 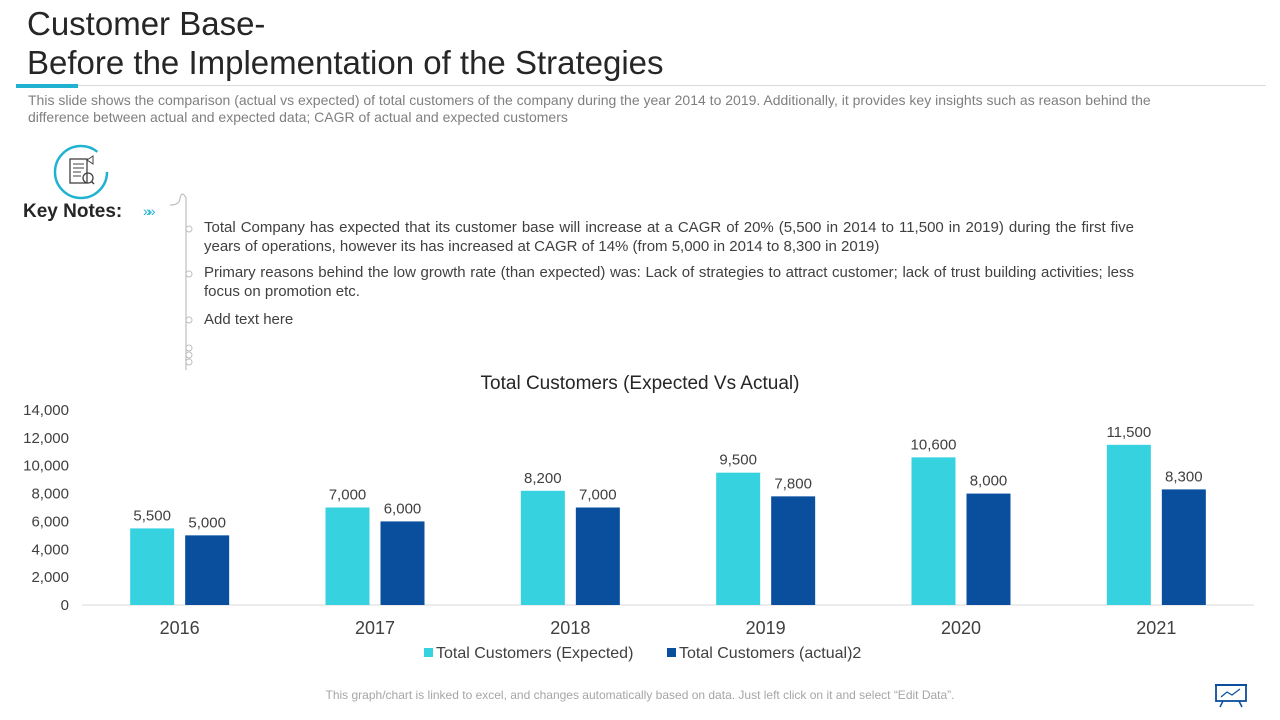 What do you see at coordinates (570, 628) in the screenshot?
I see `x-tick-label: 2018` at bounding box center [570, 628].